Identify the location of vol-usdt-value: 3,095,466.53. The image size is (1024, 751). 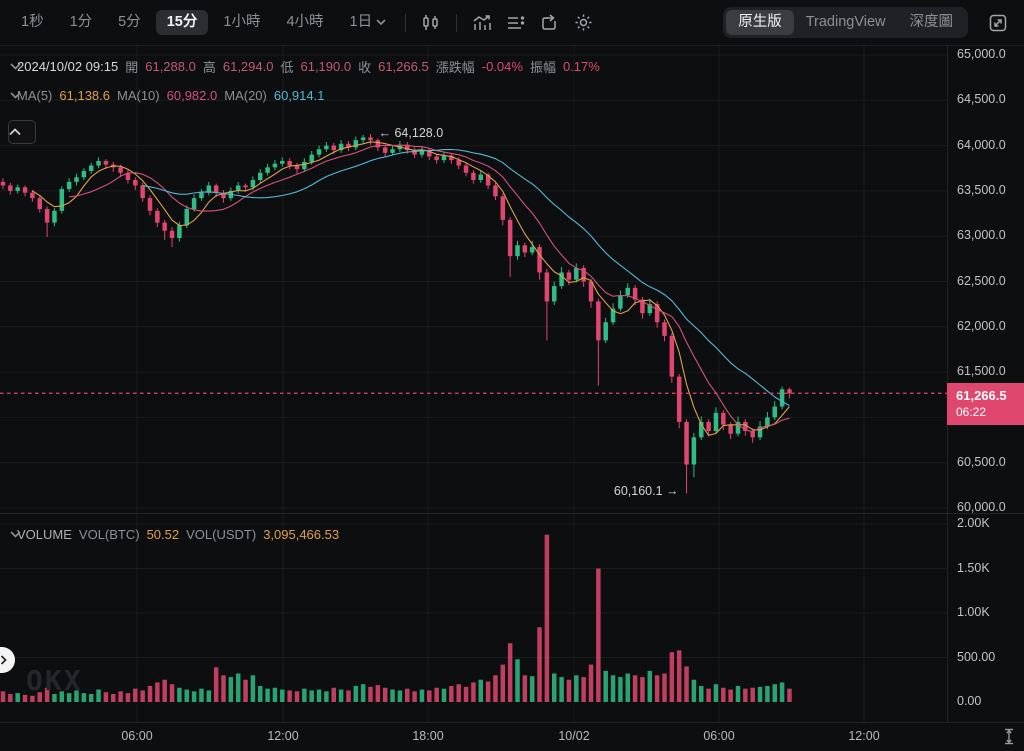
(301, 534).